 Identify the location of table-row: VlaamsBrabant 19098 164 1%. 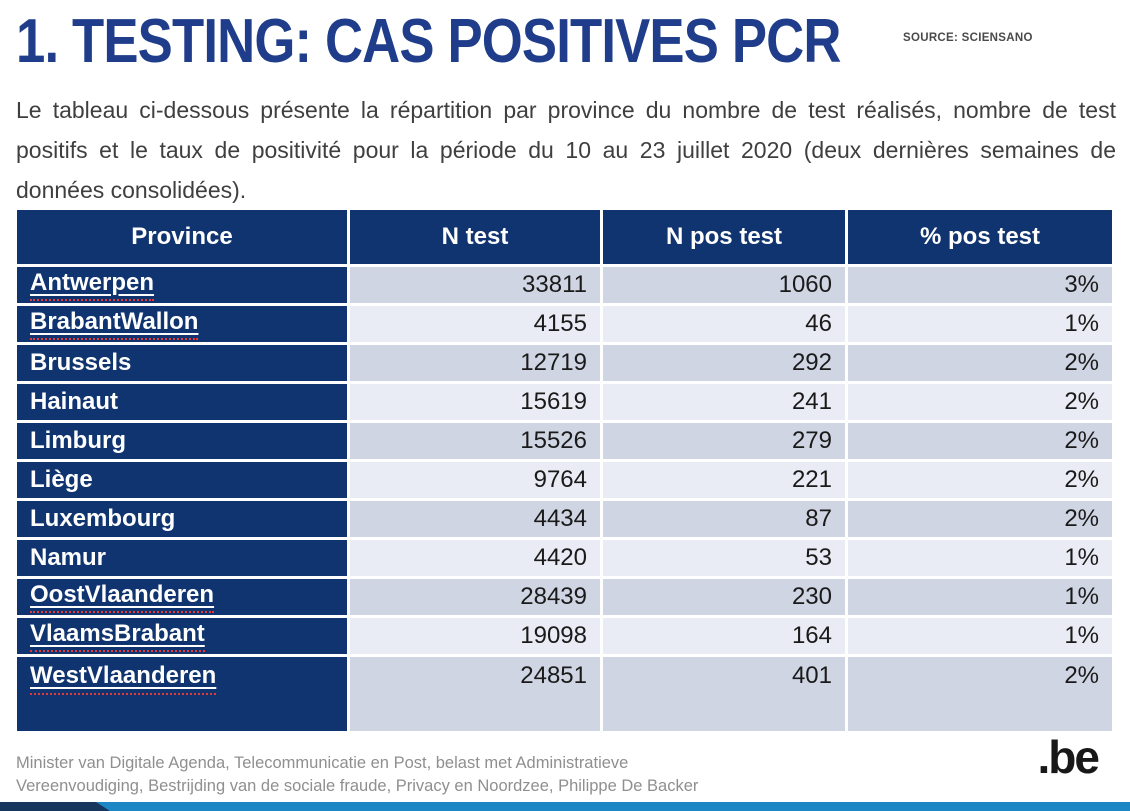
(564, 636).